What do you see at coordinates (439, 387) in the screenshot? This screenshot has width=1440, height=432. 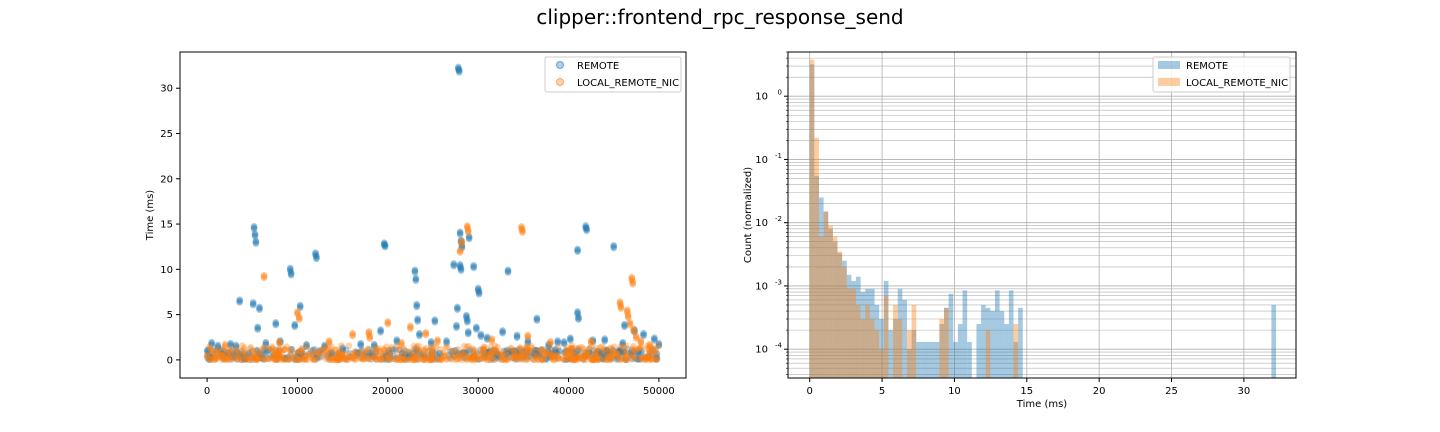 I see `scatter-x-axis: 0 10000 20000 30000 40000 50000` at bounding box center [439, 387].